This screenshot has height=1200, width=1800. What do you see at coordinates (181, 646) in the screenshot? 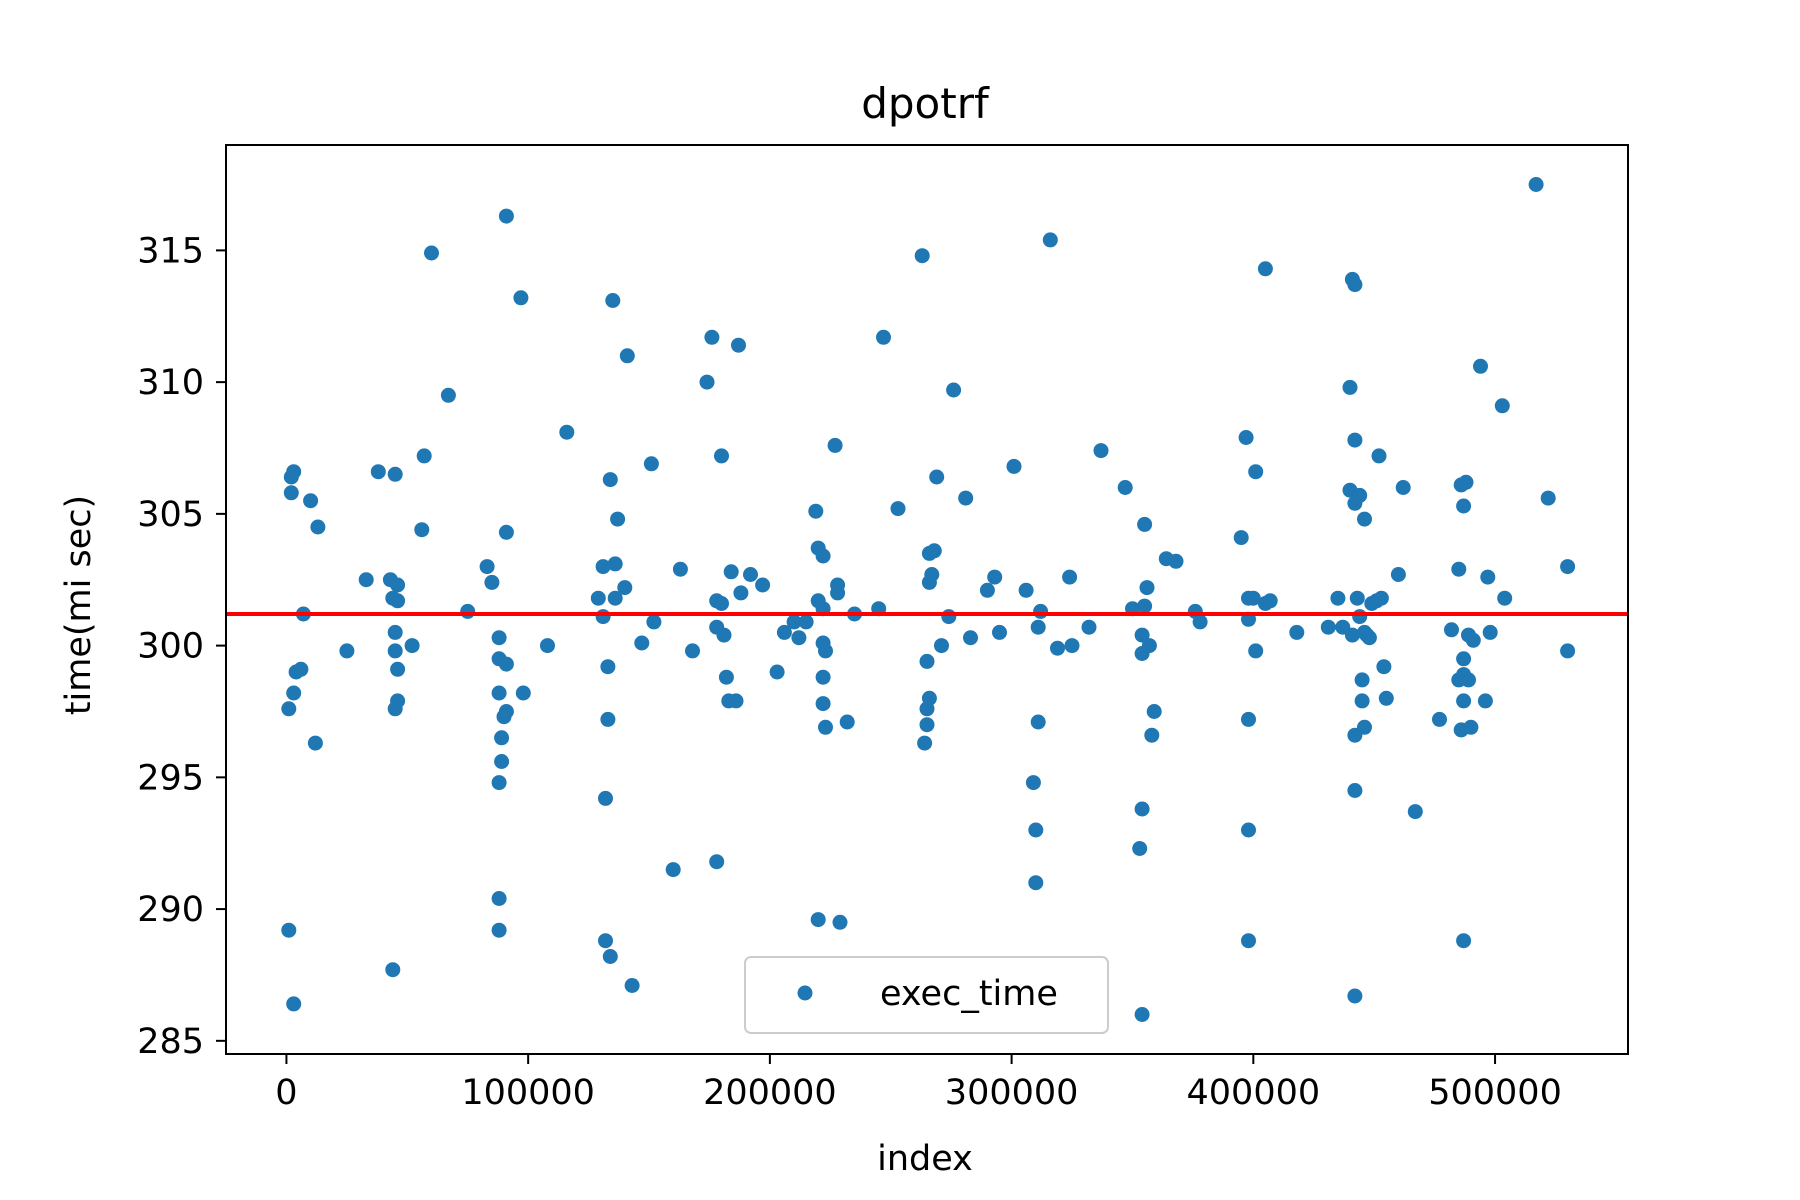
I see `y-axis: 285 290 295 300 305 310 315` at bounding box center [181, 646].